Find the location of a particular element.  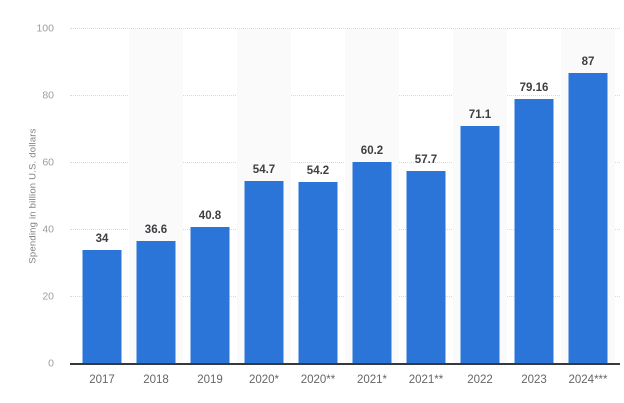

bar-2024 is located at coordinates (588, 218).